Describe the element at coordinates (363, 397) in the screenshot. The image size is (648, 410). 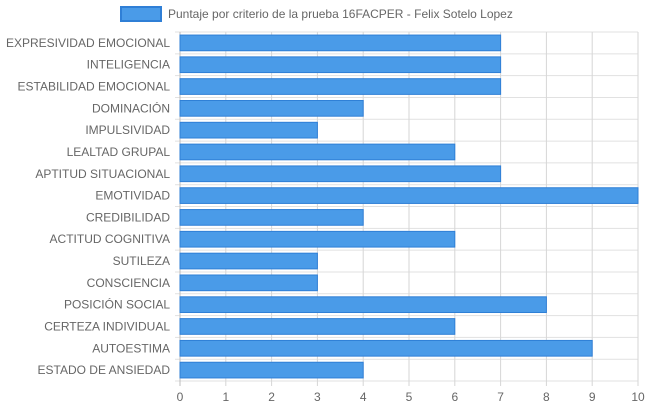
I see `x-tick-label: 4` at that location.